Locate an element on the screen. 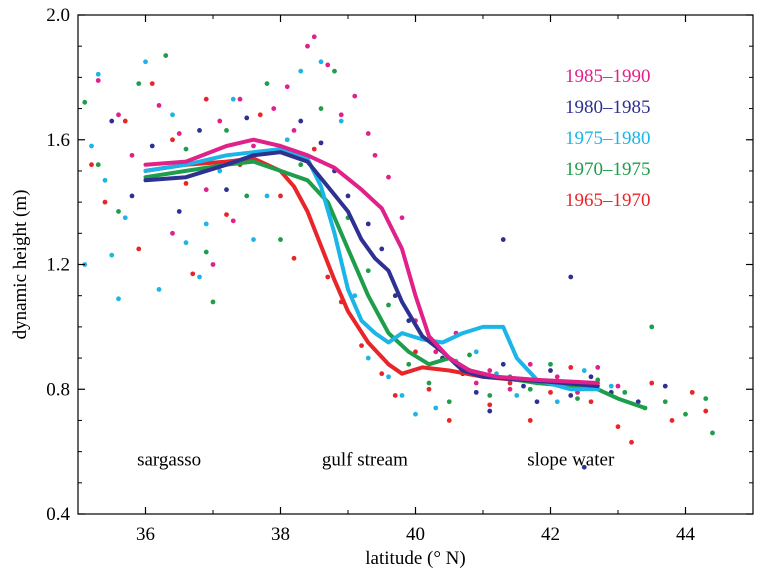 The image size is (767, 574). x-tick-labels: 36 38 40 42 44 is located at coordinates (416, 534).